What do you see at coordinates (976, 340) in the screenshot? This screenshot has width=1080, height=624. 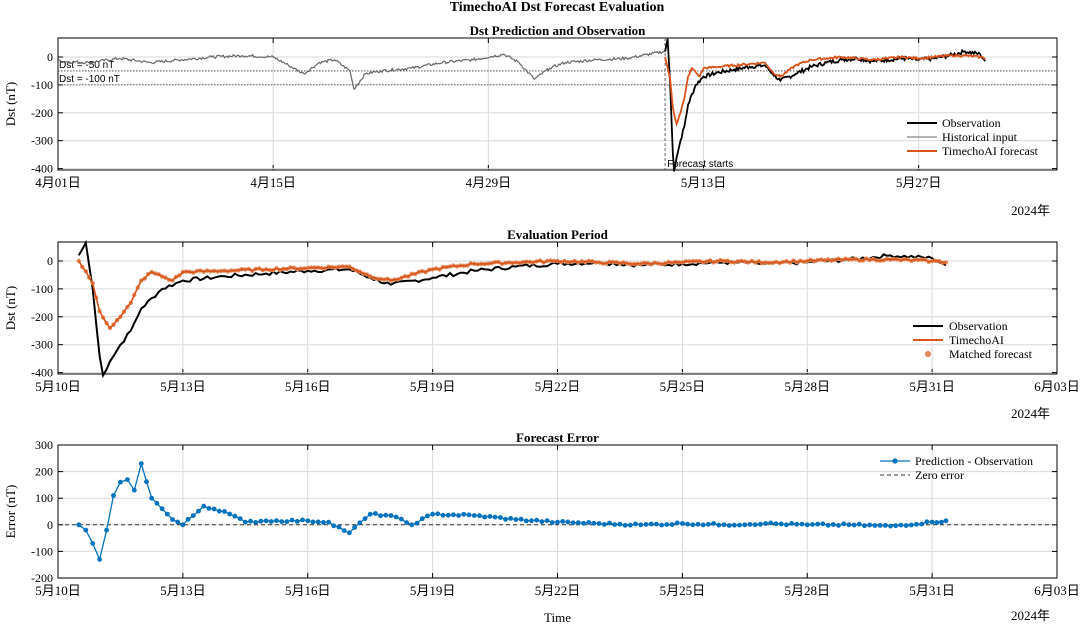 I see `legend-label: TimechoAI` at bounding box center [976, 340].